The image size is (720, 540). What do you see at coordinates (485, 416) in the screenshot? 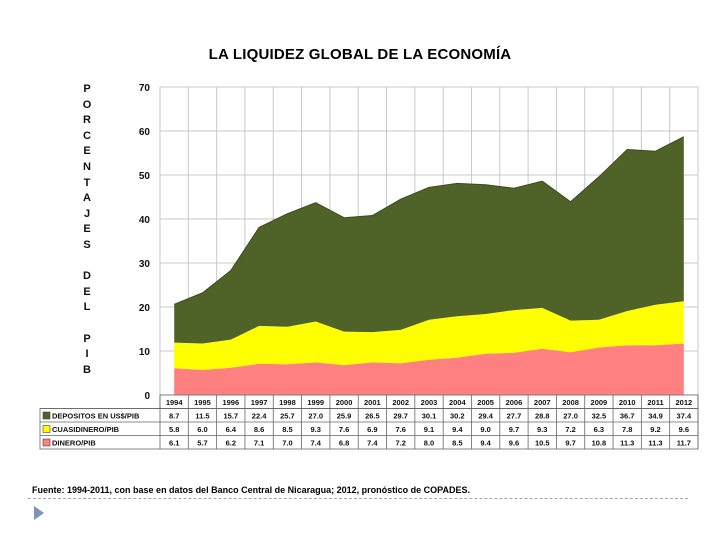
I see `data-table-value: 29.4` at bounding box center [485, 416].